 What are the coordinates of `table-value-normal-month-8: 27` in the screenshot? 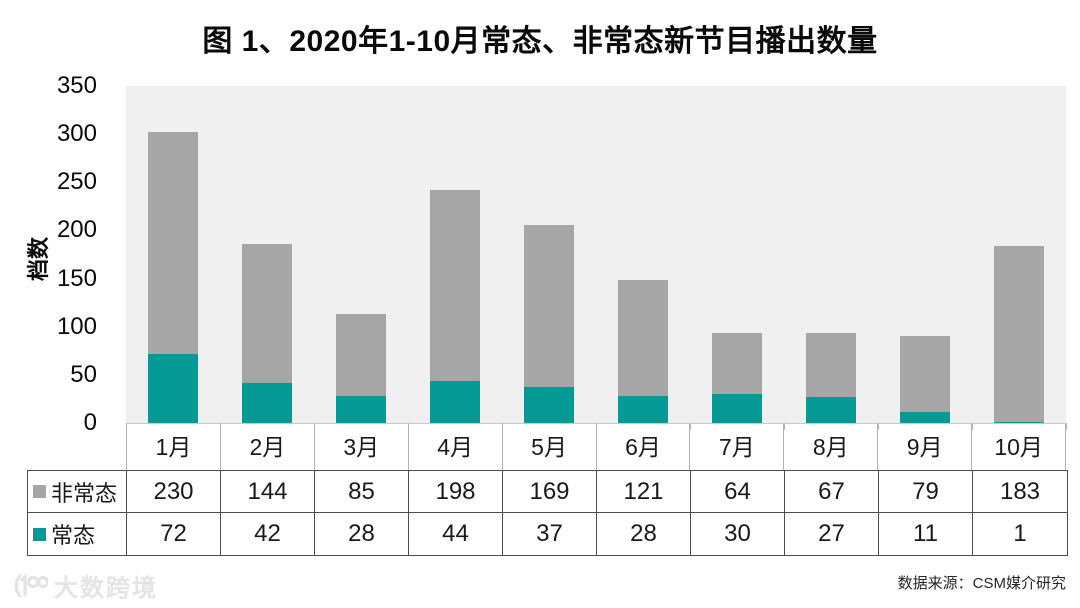 It's located at (832, 534).